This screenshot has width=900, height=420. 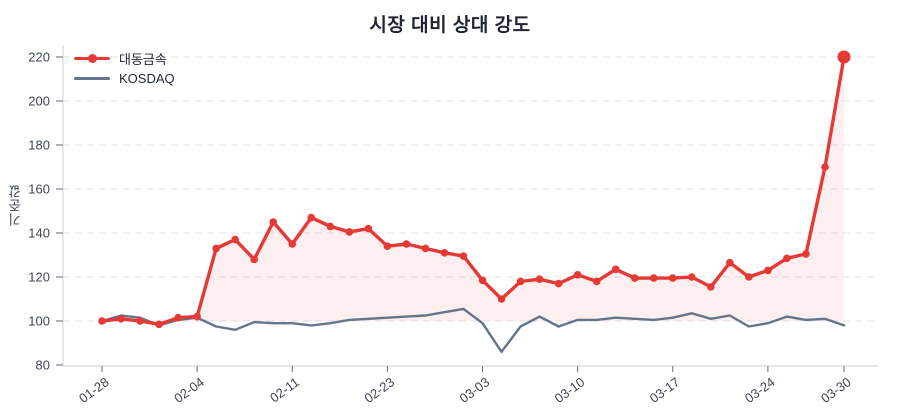 What do you see at coordinates (284, 389) in the screenshot?
I see `x-tick-label-02-11: 02-11` at bounding box center [284, 389].